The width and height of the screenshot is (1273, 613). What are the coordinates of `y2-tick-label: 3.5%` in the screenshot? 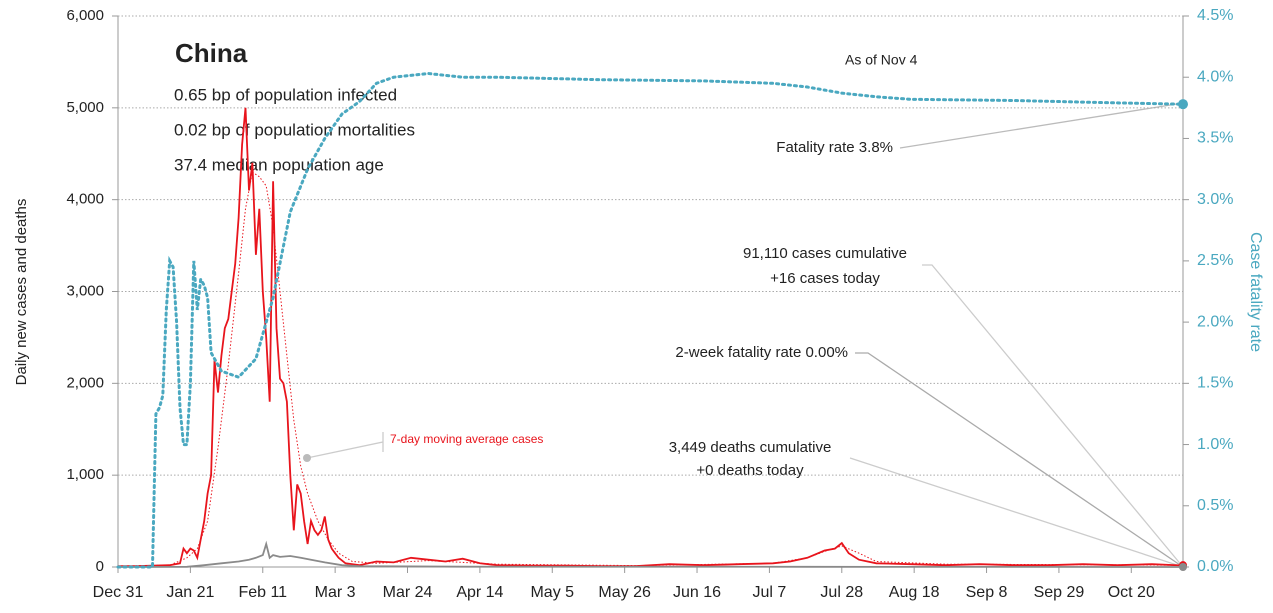 It's located at (1215, 138).